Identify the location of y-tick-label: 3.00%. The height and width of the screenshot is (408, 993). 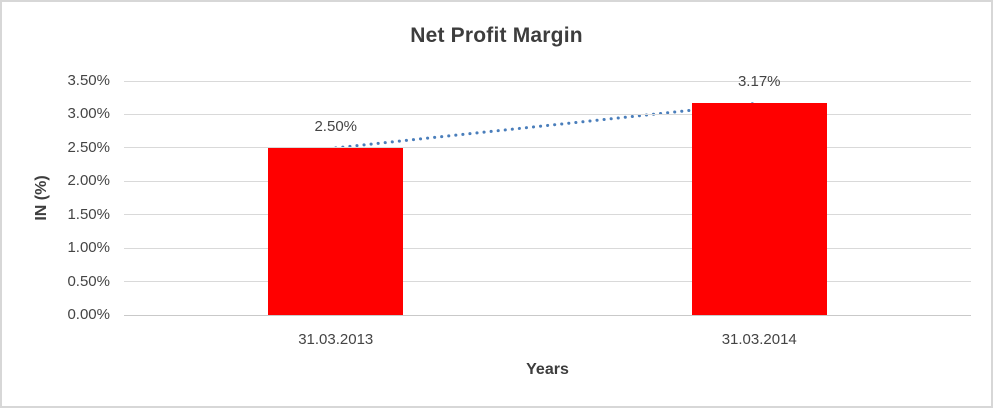
(88, 114).